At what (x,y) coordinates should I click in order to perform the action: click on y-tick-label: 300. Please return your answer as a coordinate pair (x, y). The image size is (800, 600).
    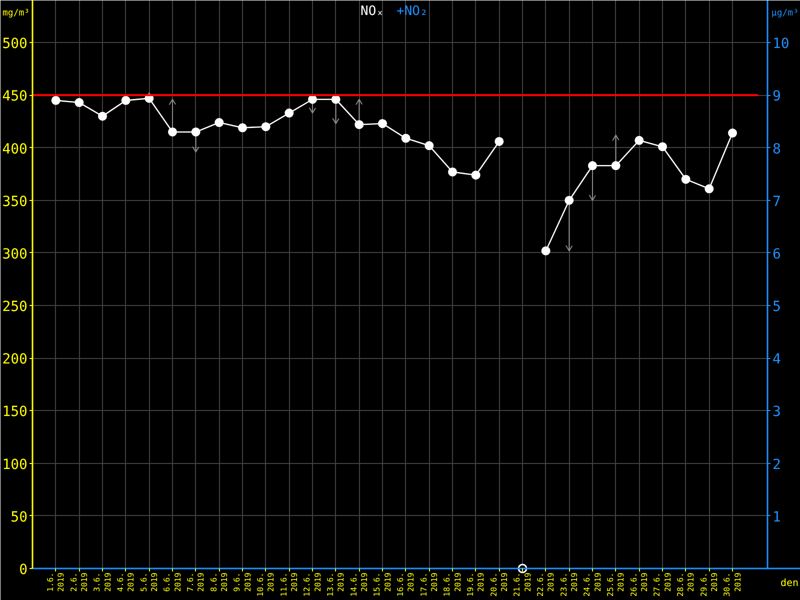
    Looking at the image, I should click on (15, 254).